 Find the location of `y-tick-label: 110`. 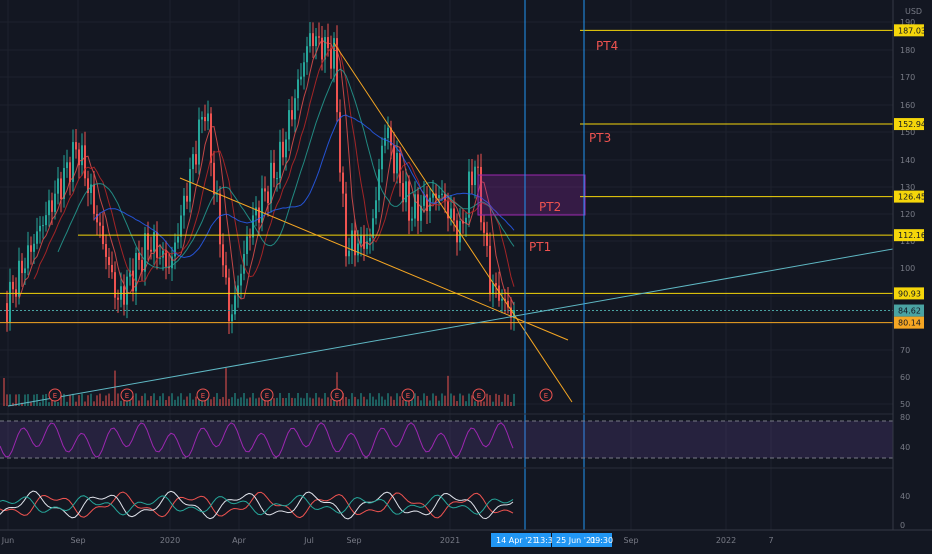

y-tick-label: 110 is located at coordinates (907, 241).